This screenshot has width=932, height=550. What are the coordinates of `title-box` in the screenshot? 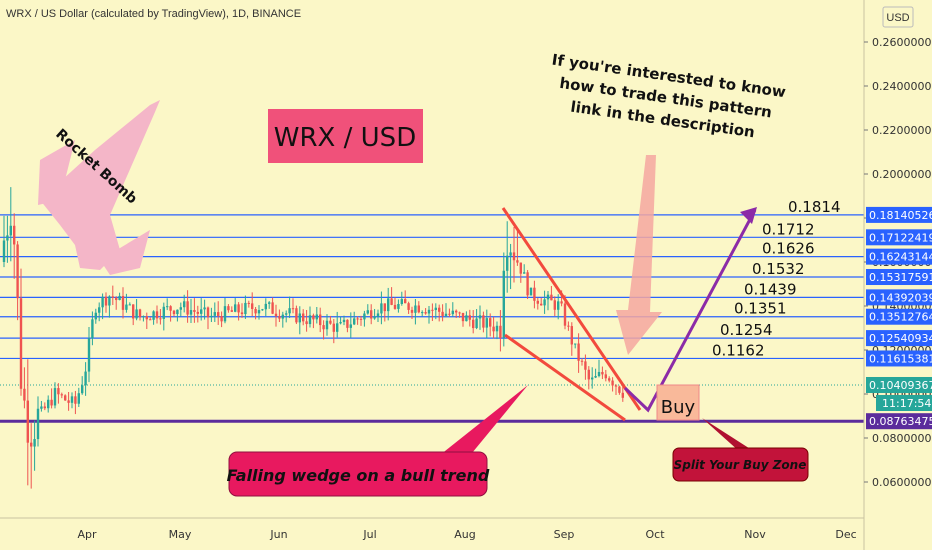 It's located at (345, 136).